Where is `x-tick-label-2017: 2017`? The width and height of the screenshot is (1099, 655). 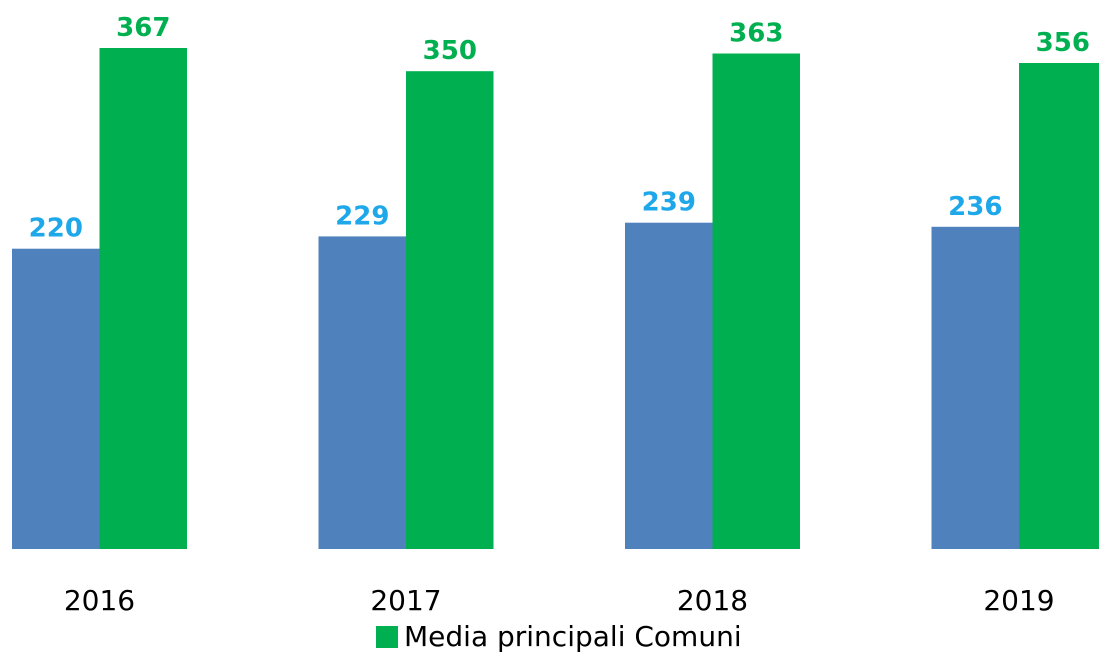
x-tick-label-2017: 2017 is located at coordinates (405, 600).